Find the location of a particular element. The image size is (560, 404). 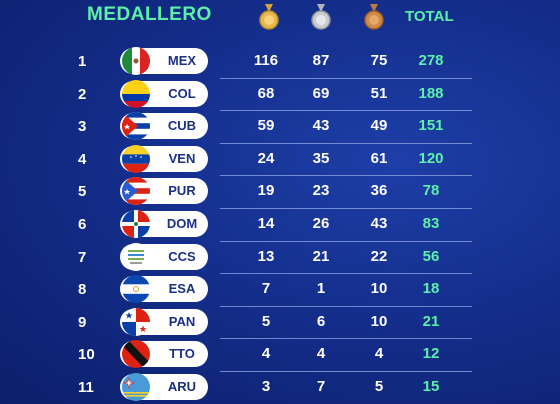

table-row: 1 MEX 116 87 75 278 is located at coordinates (280, 62).